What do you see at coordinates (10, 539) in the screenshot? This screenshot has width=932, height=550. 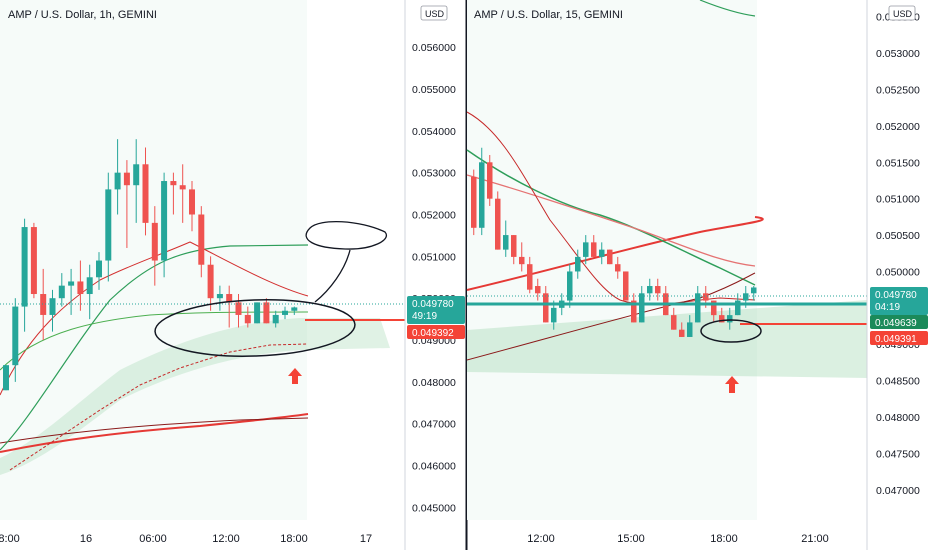 I see `left-x-tick-label: 18:00` at bounding box center [10, 539].